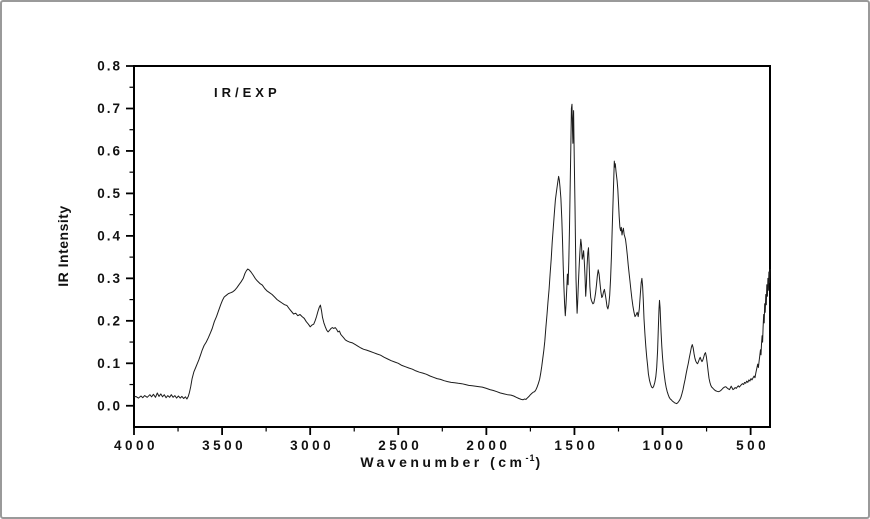 This screenshot has width=870, height=519. Describe the element at coordinates (109, 405) in the screenshot. I see `y-tick-label: 0.0` at that location.